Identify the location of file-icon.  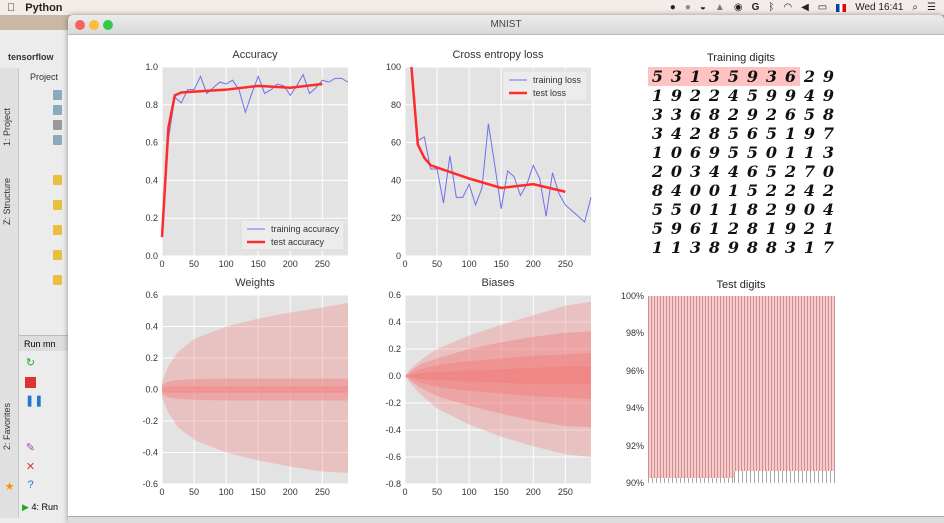
(57, 125).